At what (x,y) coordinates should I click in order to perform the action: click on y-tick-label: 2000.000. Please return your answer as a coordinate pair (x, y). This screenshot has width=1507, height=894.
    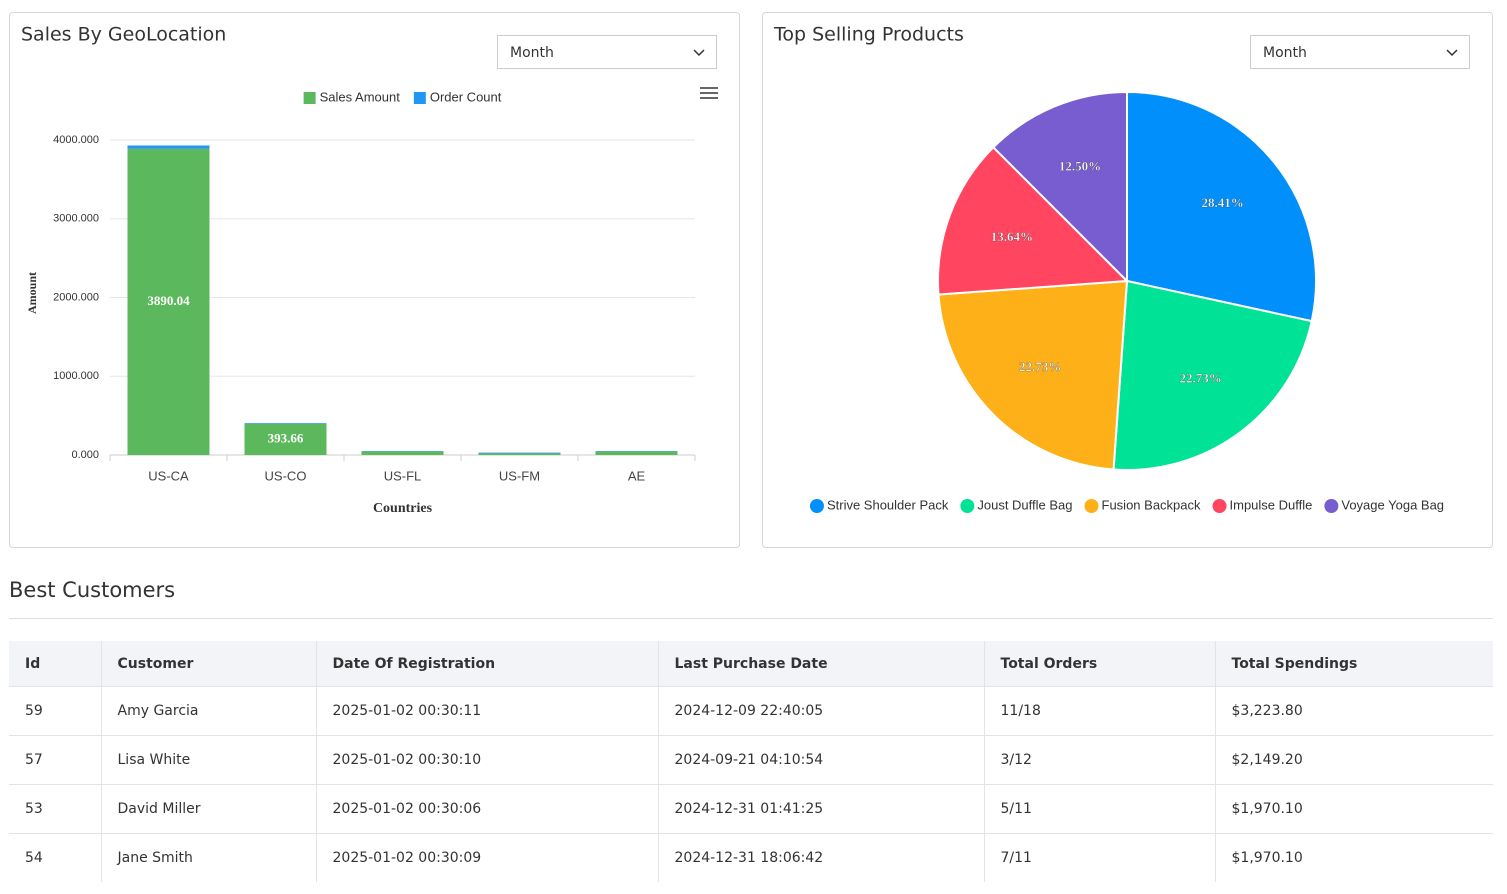
    Looking at the image, I should click on (76, 297).